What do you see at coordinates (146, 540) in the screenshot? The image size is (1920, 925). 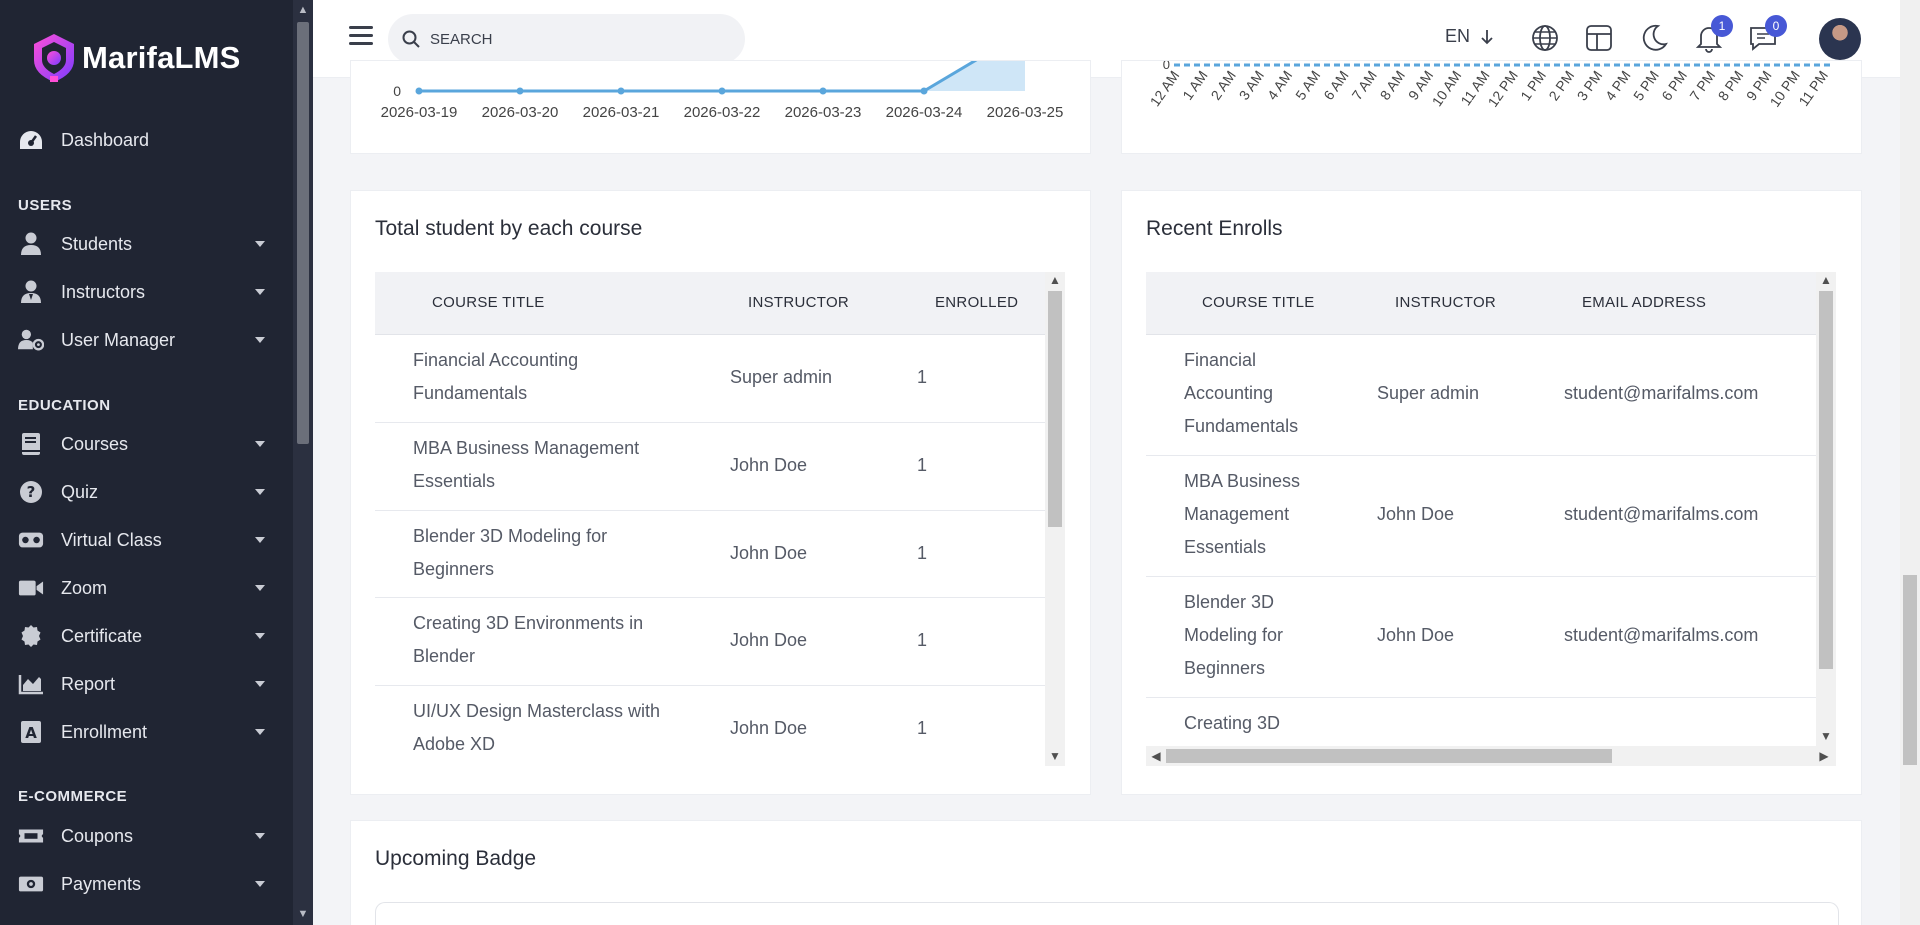 I see `sidebar-item-virtual-class: Virtual Class` at bounding box center [146, 540].